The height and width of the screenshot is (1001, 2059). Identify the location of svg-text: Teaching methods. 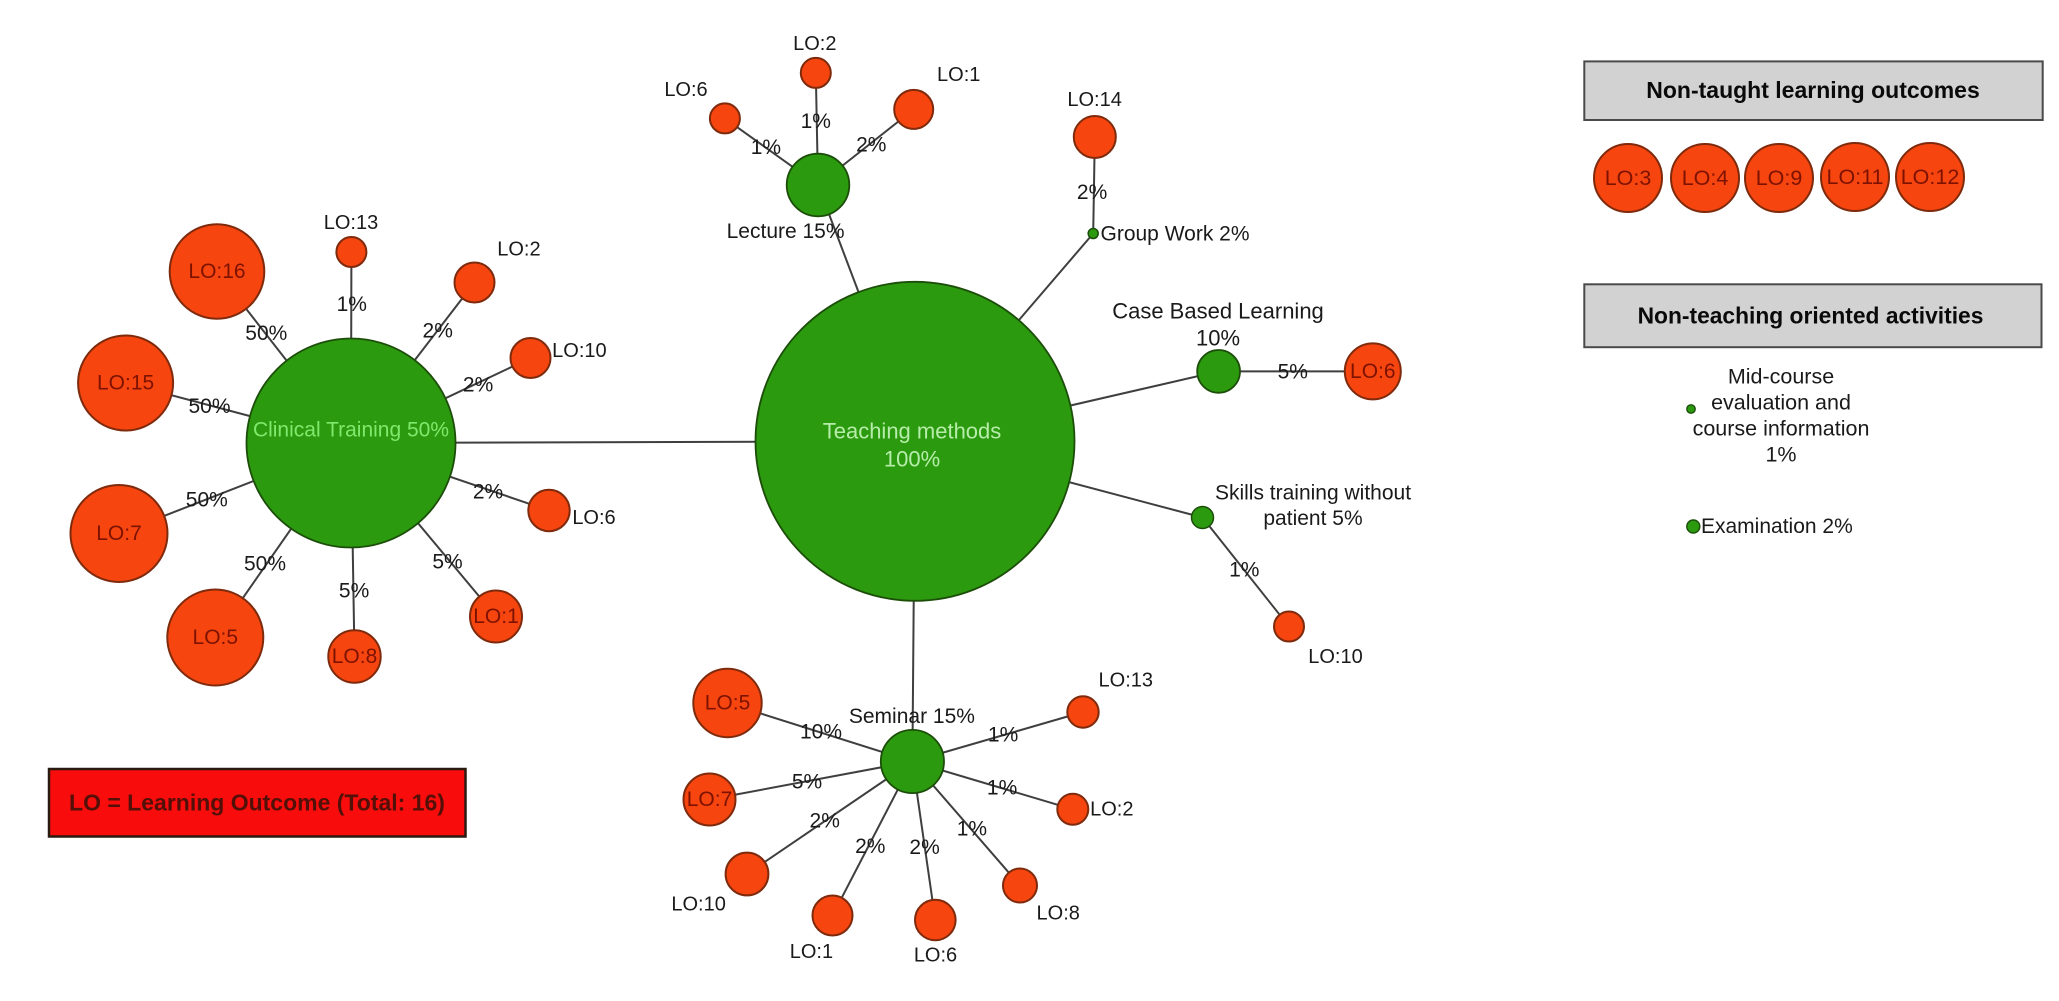
(912, 431).